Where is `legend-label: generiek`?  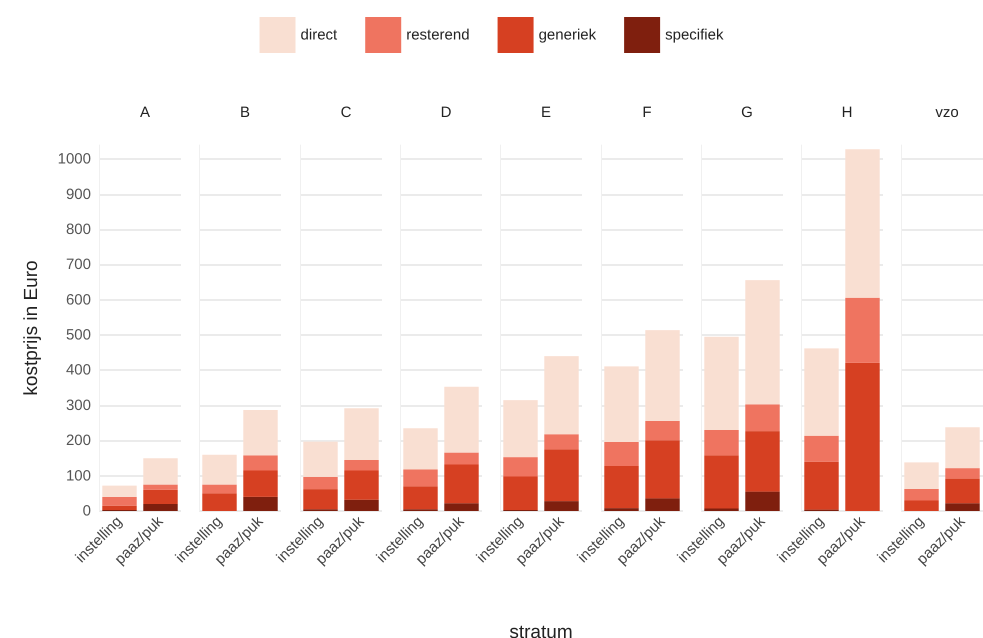 legend-label: generiek is located at coordinates (567, 35).